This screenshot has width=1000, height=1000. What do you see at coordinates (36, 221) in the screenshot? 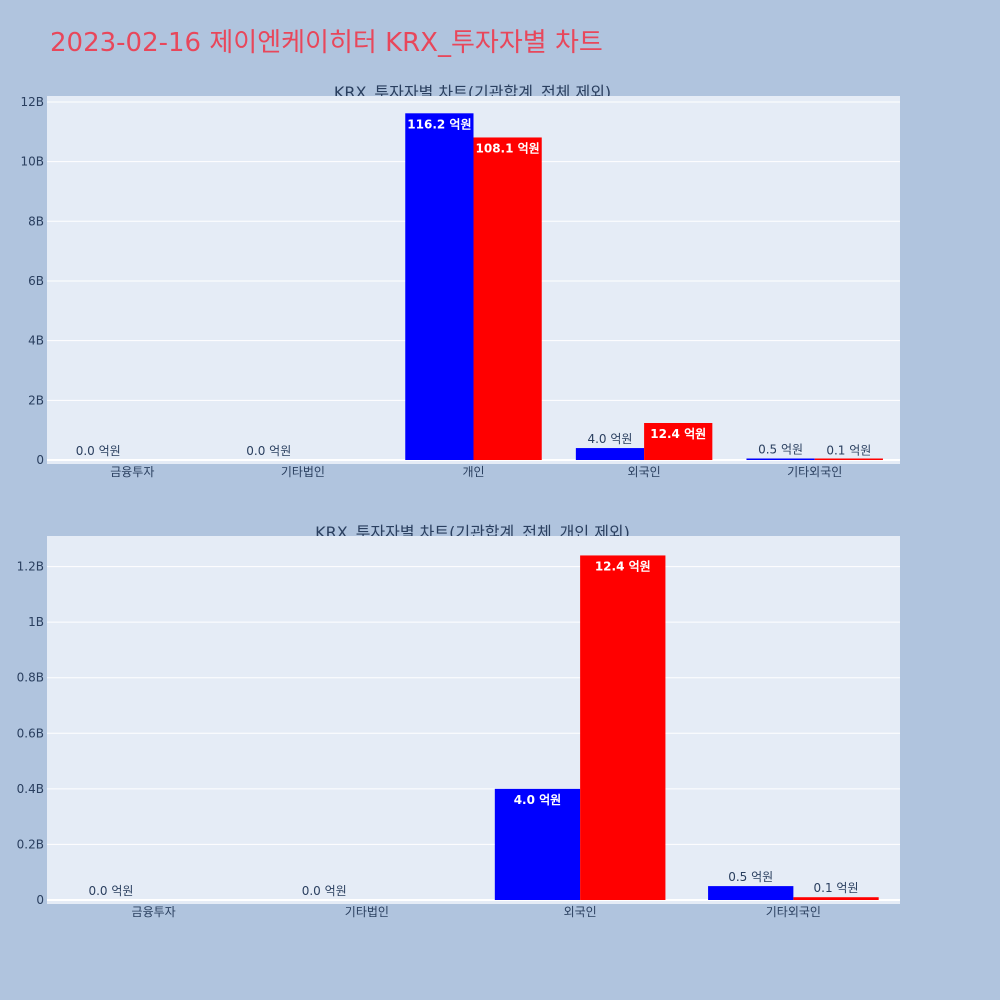
I see `y-tick-label: 8B` at bounding box center [36, 221].